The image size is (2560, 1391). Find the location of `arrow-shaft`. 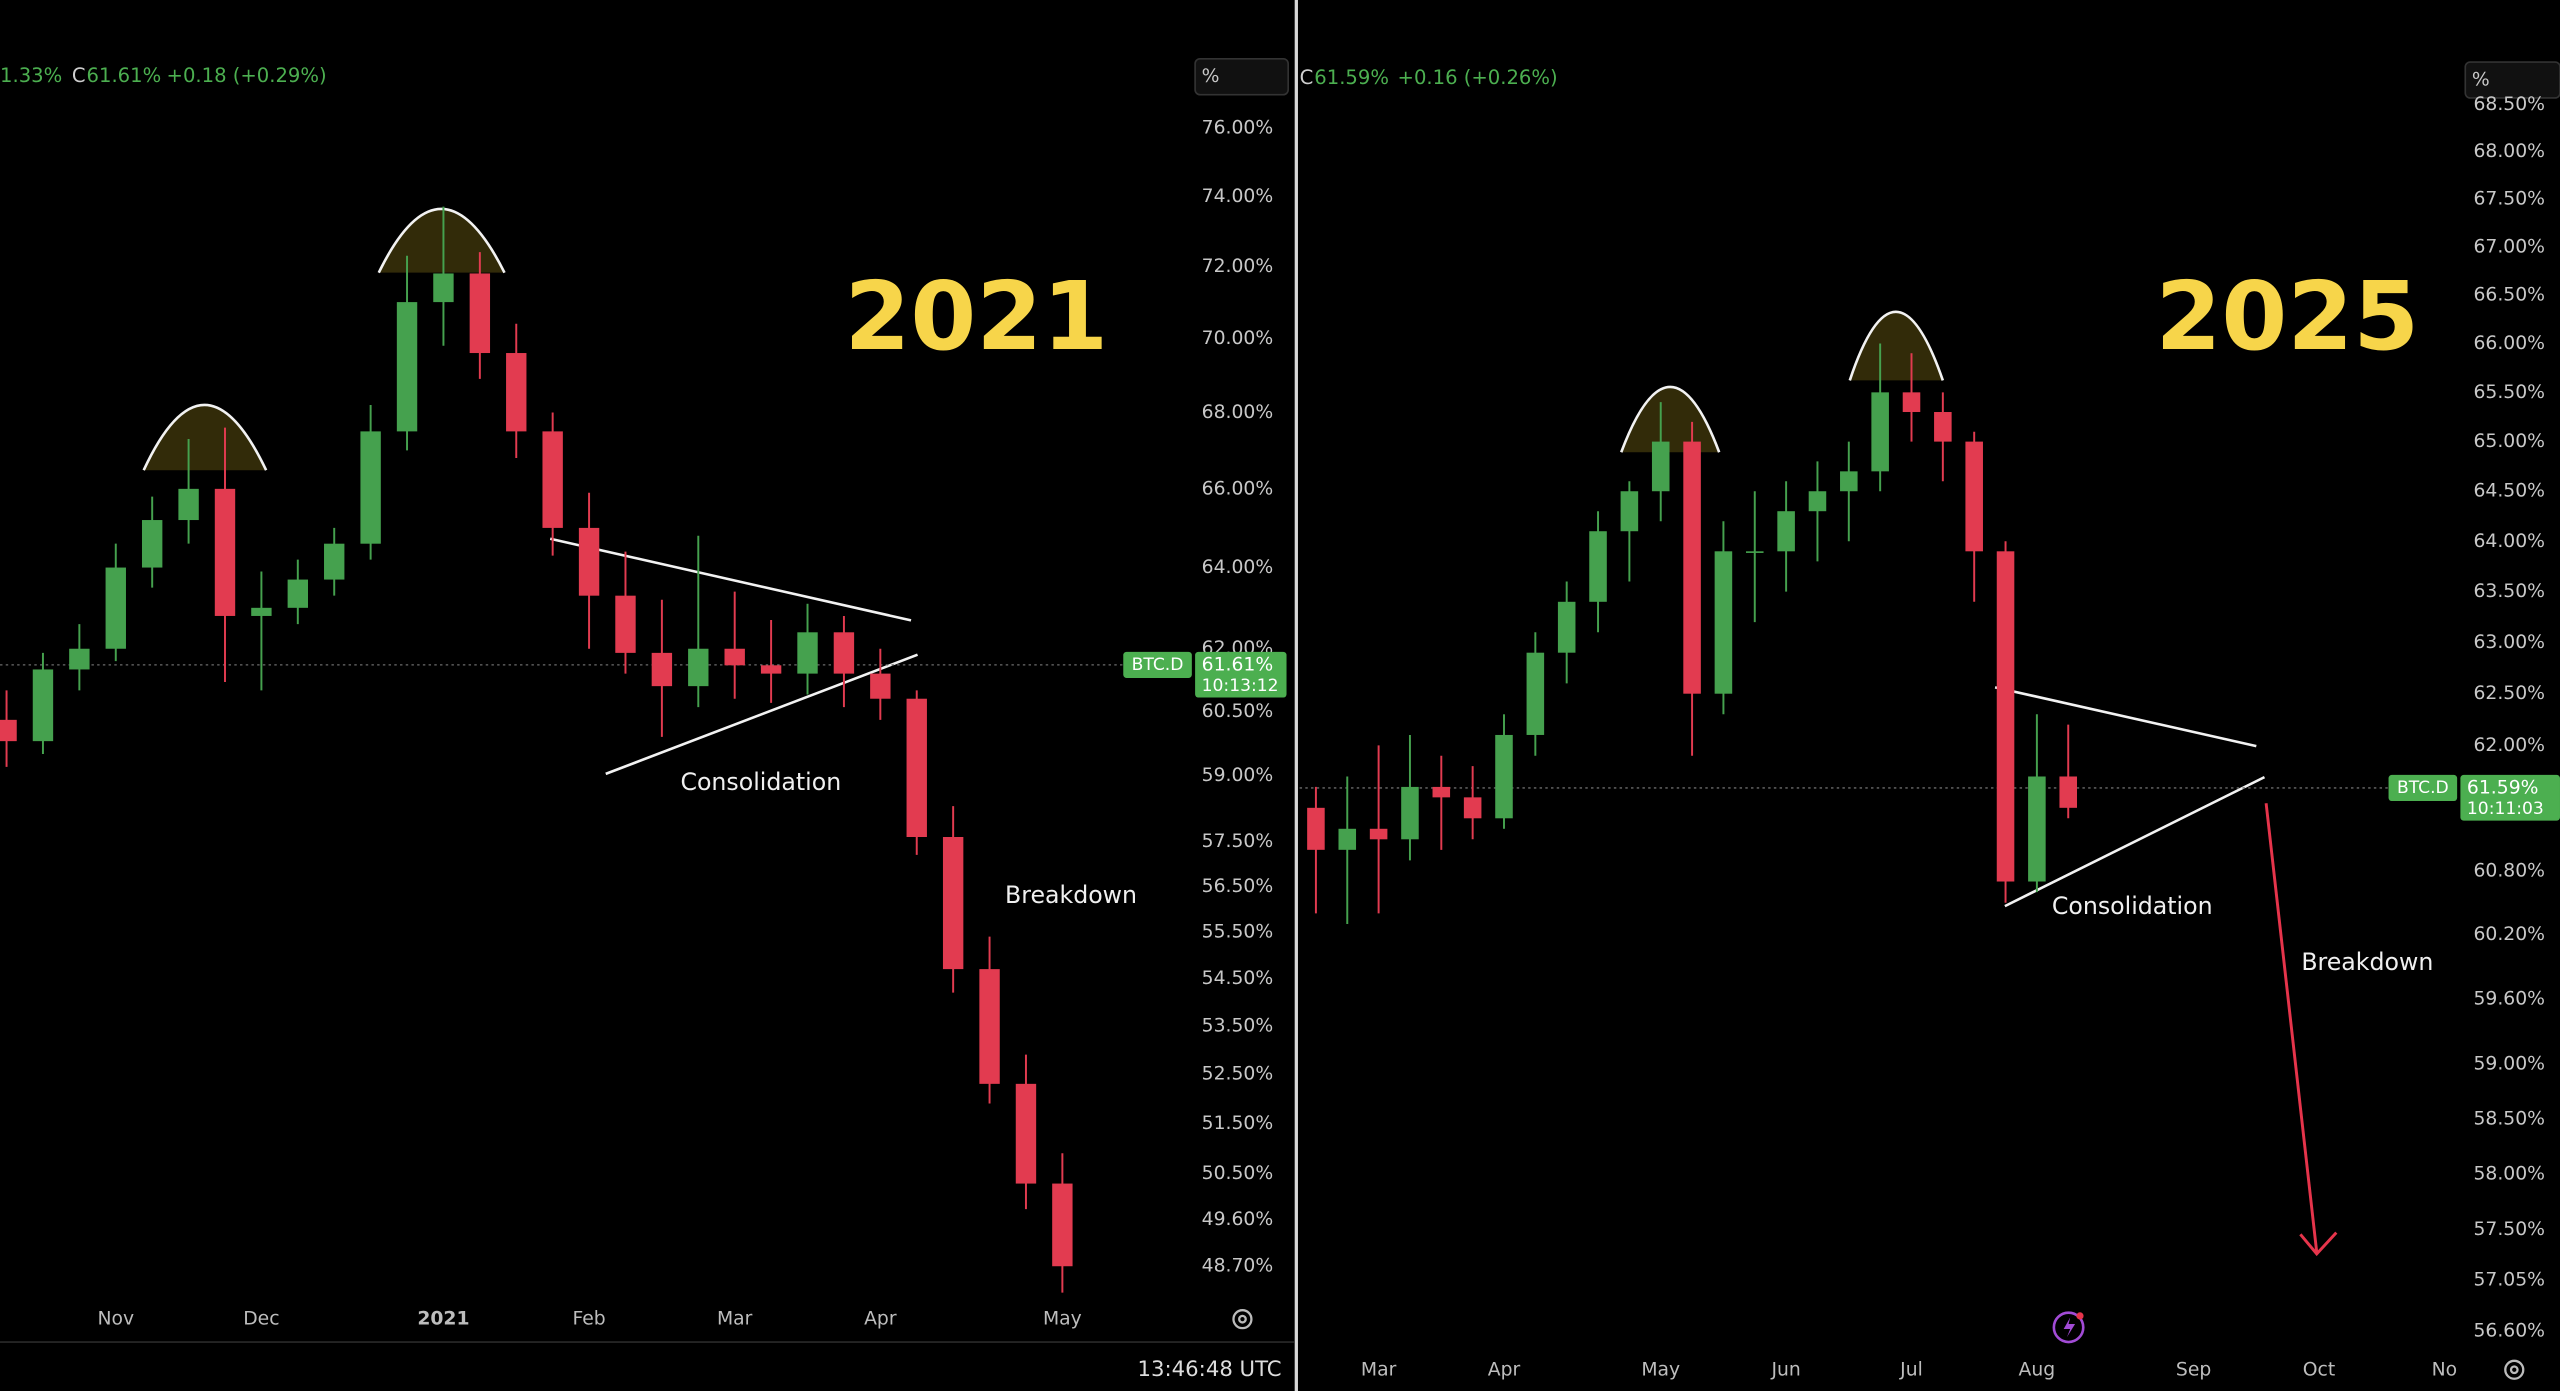

arrow-shaft is located at coordinates (2291, 1028).